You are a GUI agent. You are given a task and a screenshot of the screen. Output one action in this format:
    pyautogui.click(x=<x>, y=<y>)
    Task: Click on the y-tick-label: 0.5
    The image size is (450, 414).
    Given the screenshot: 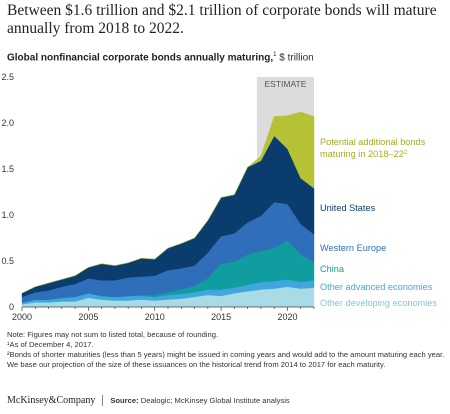 What is the action you would take?
    pyautogui.click(x=7, y=261)
    